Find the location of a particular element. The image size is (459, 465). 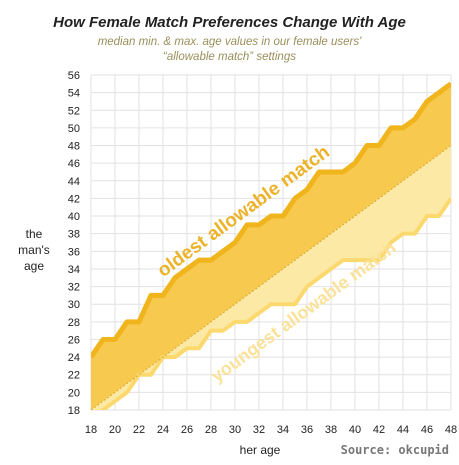

x-tick-label: 20 is located at coordinates (115, 430).